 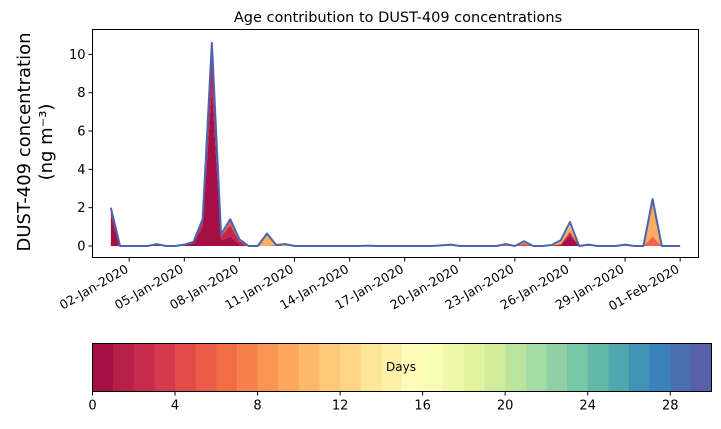 What do you see at coordinates (175, 406) in the screenshot?
I see `colorbar-tick-label: 4` at bounding box center [175, 406].